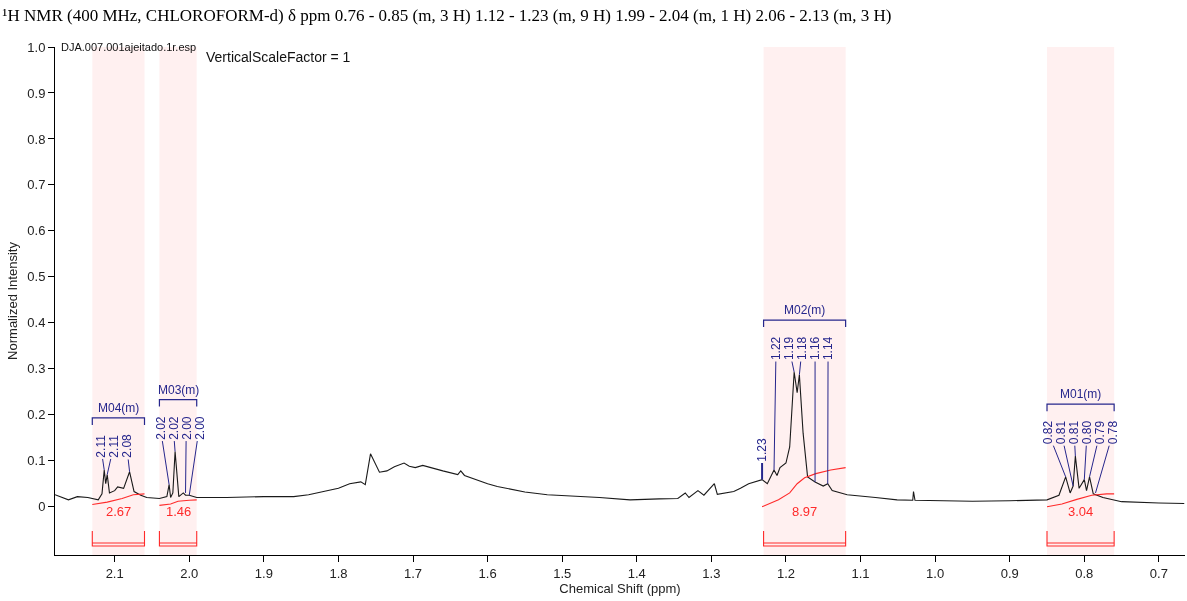  Describe the element at coordinates (1099, 432) in the screenshot. I see `annotation: 0.79` at that location.